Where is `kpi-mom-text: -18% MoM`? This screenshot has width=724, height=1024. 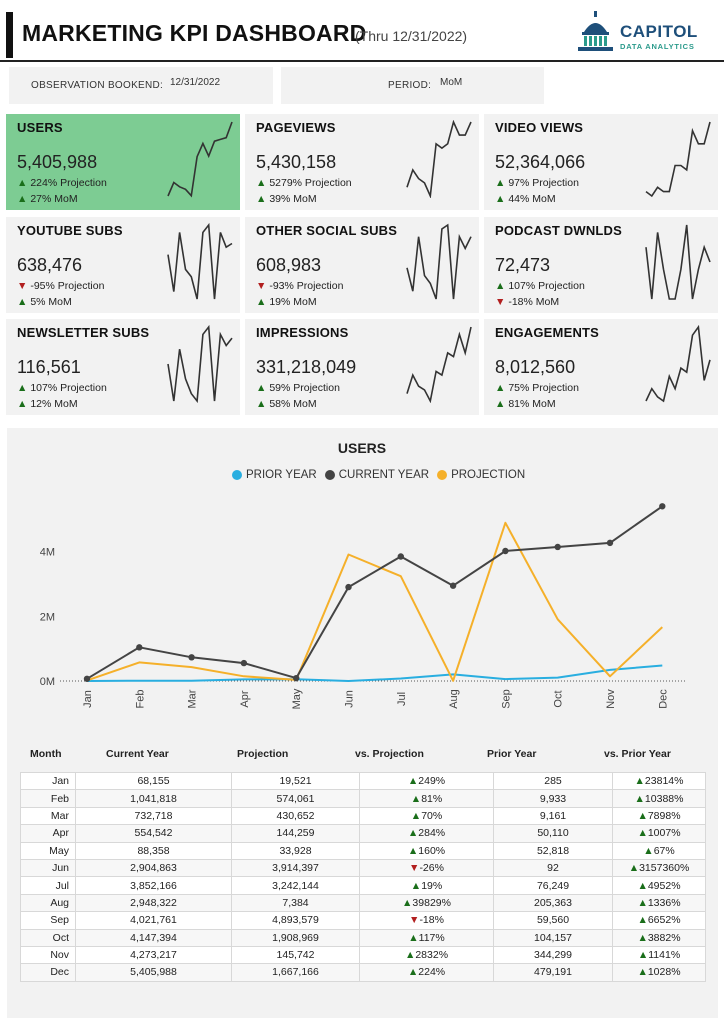
kpi-mom-text: -18% MoM is located at coordinates (532, 302).